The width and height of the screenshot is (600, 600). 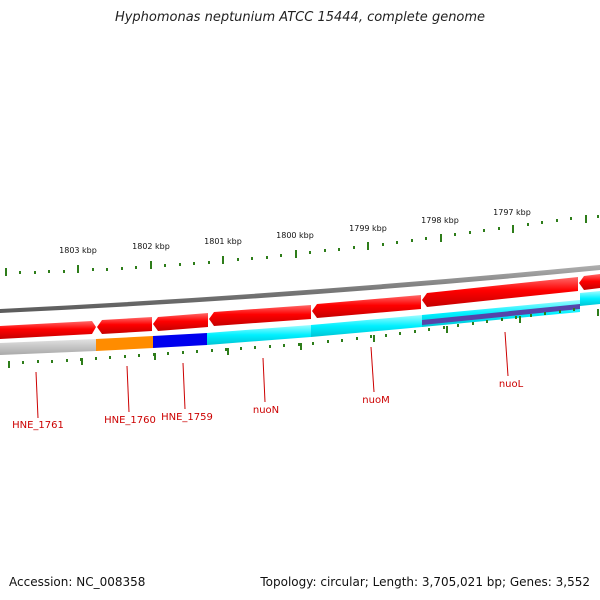 I want to click on scale-label-1801: 1801 kbp, so click(x=223, y=241).